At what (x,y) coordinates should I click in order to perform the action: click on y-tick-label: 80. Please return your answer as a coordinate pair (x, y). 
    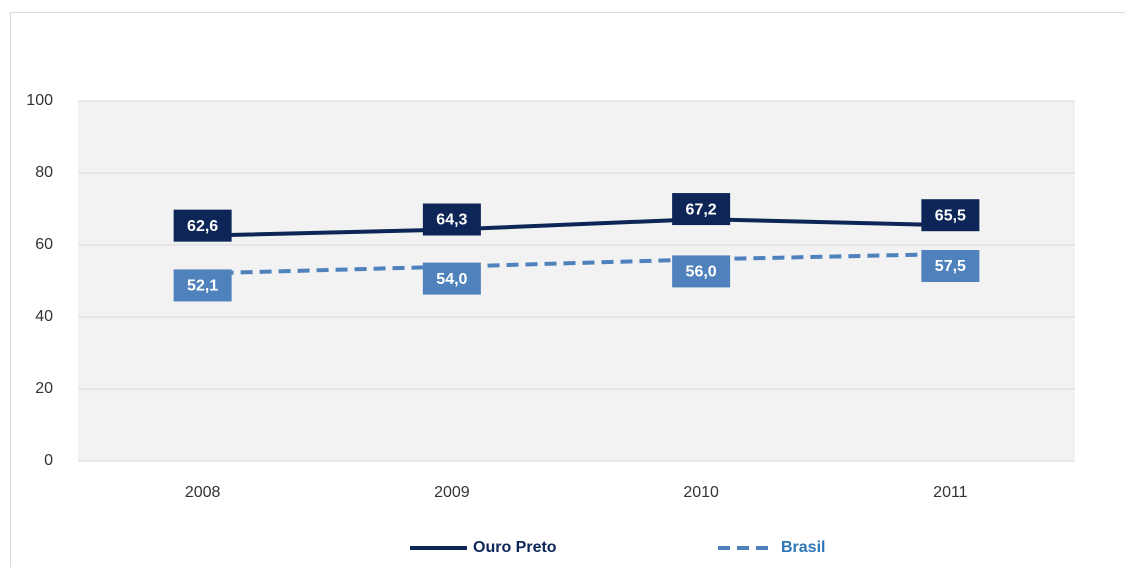
    Looking at the image, I should click on (44, 172).